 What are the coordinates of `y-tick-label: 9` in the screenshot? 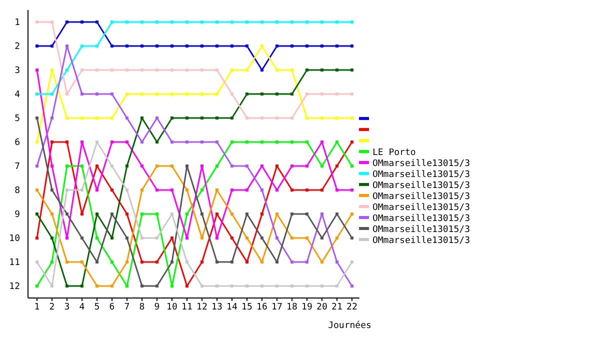 It's located at (17, 215).